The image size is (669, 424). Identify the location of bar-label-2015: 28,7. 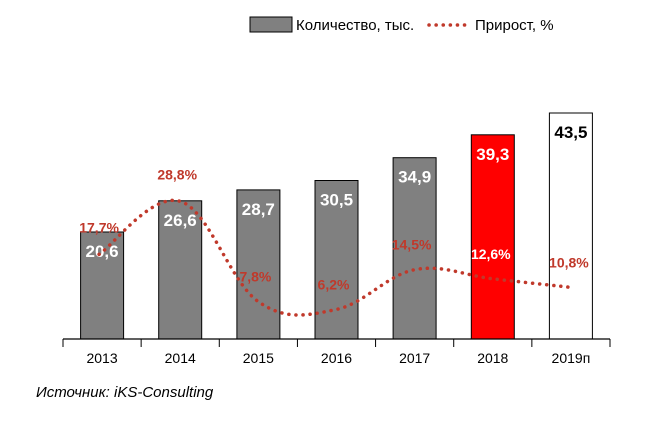
(258, 209).